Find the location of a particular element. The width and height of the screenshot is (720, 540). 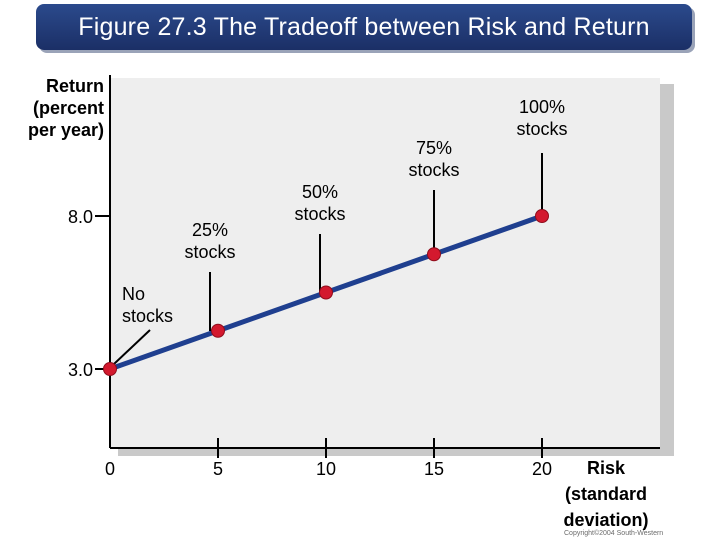

x-axis-label-line: deviation) is located at coordinates (605, 520).